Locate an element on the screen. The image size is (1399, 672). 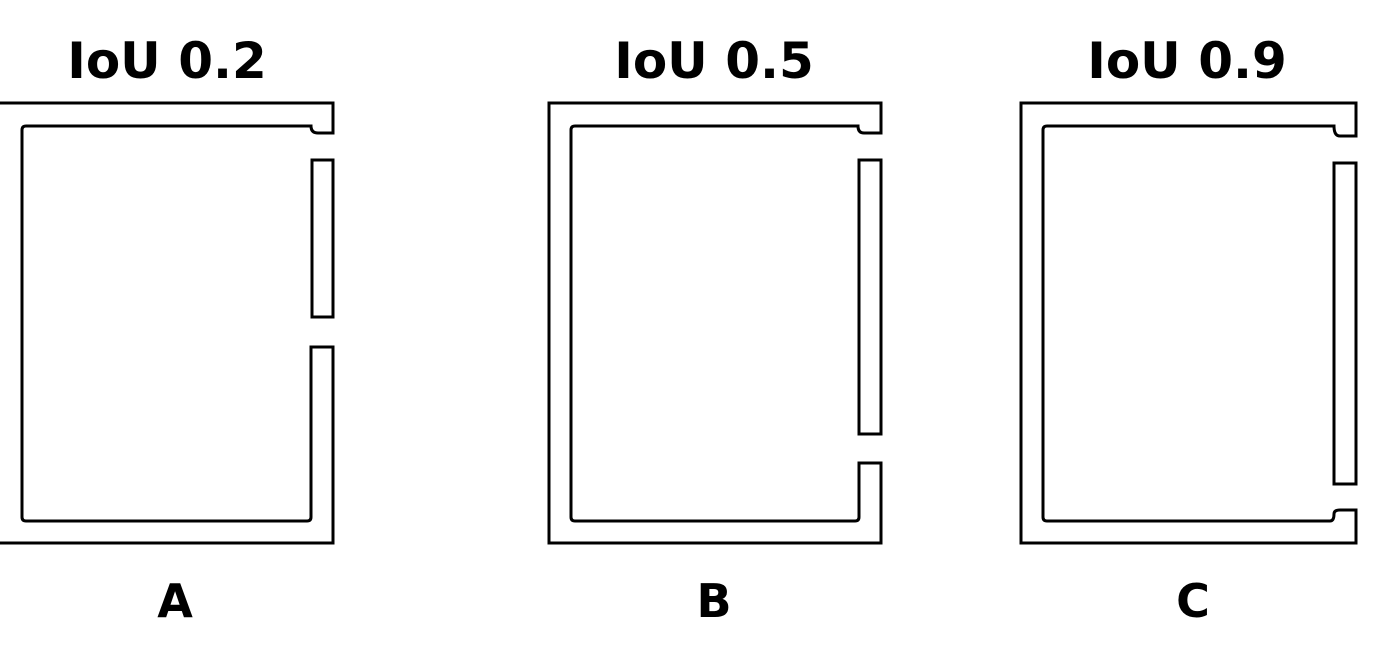
panel-b-label: B is located at coordinates (714, 601).